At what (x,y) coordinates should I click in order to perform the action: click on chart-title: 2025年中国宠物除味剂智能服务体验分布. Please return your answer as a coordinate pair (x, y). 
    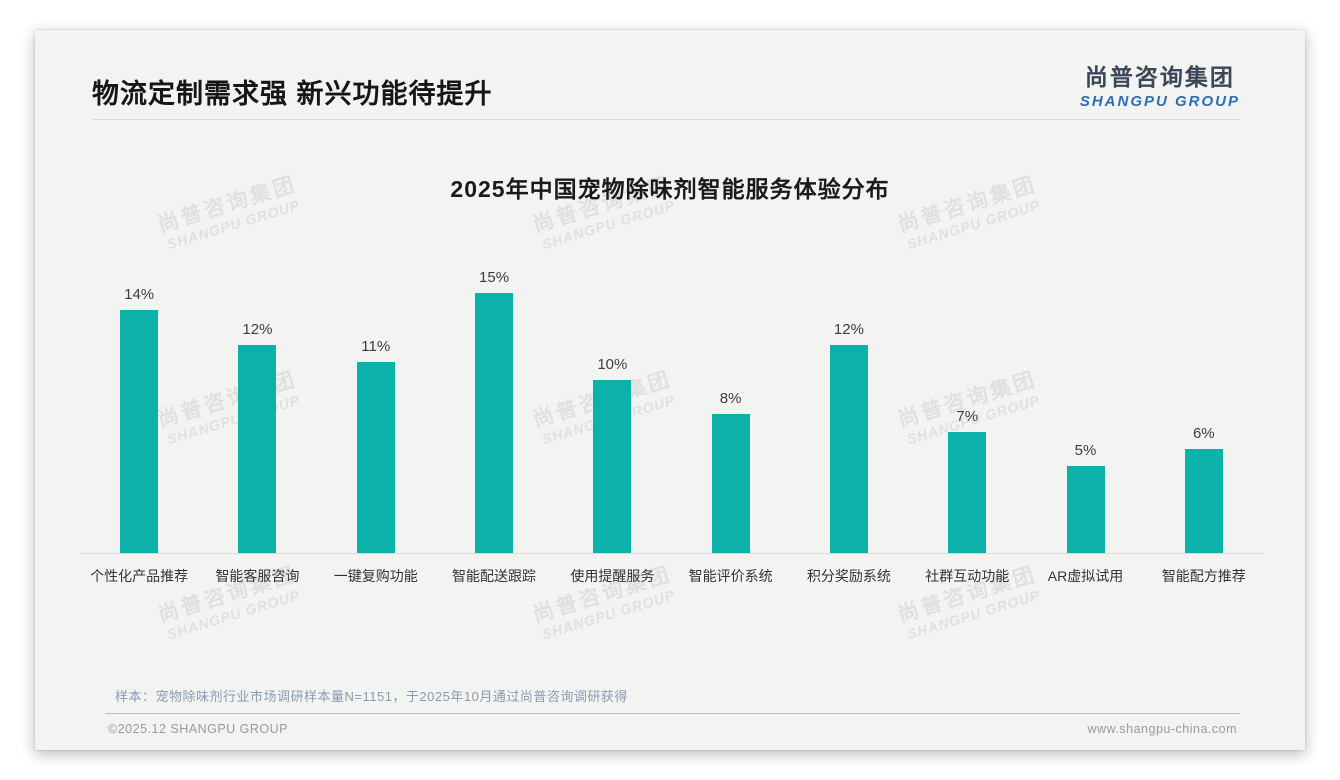
    Looking at the image, I should click on (670, 189).